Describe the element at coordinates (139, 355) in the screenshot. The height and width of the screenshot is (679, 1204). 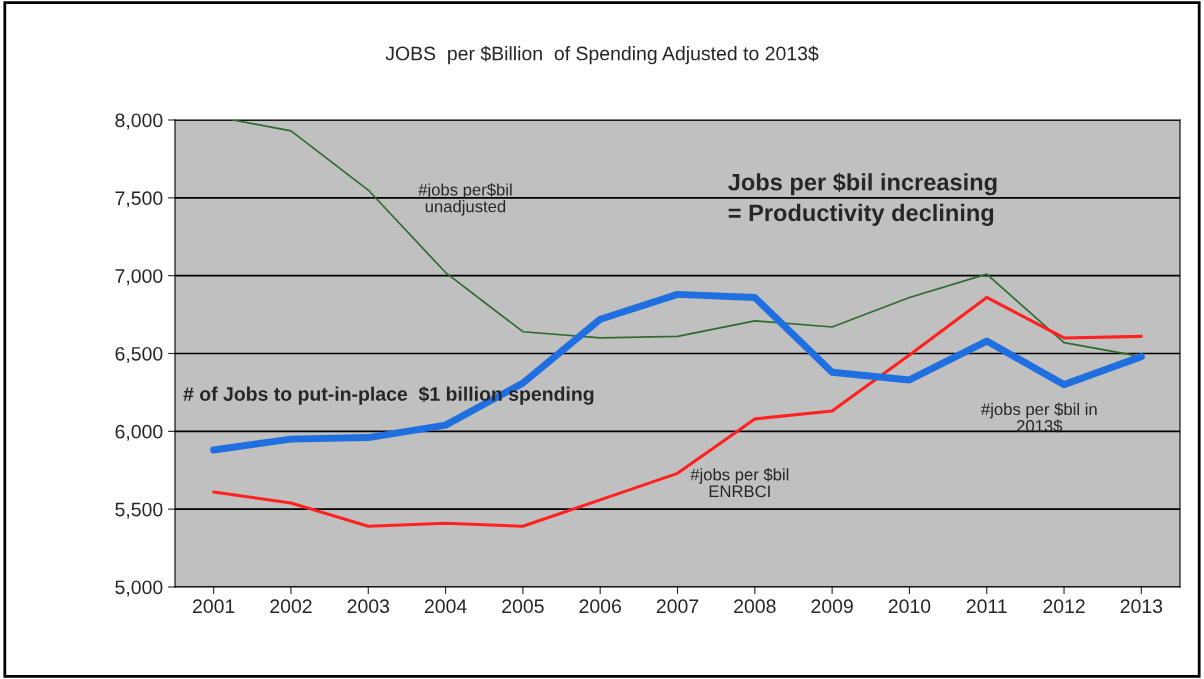
I see `y-tick-label: 6,500` at that location.